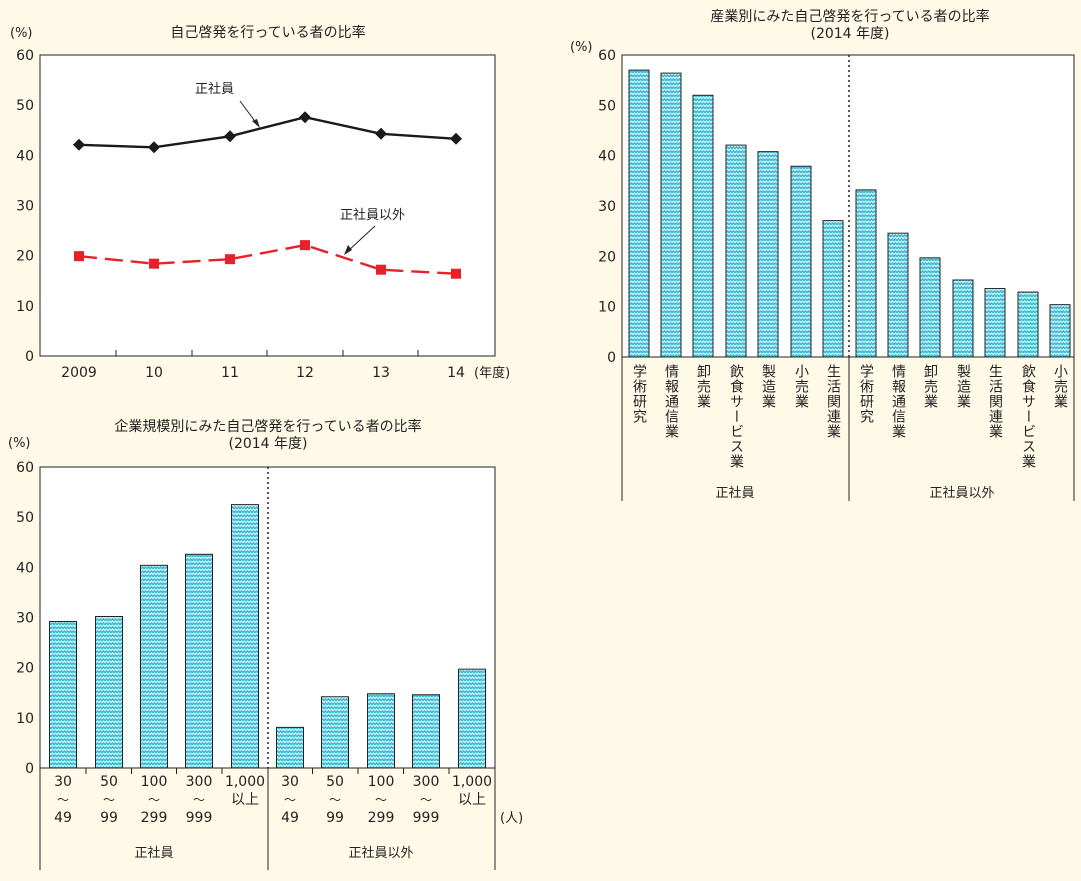 The width and height of the screenshot is (1081, 881). I want to click on series-pointer-arrowhead, so click(348, 250).